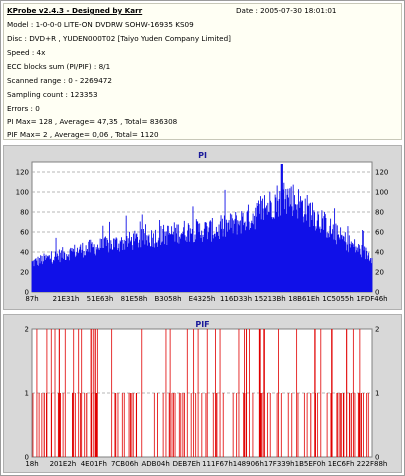 Image resolution: width=405 pixels, height=476 pixels. I want to click on pi-chart-title: PI, so click(202, 155).